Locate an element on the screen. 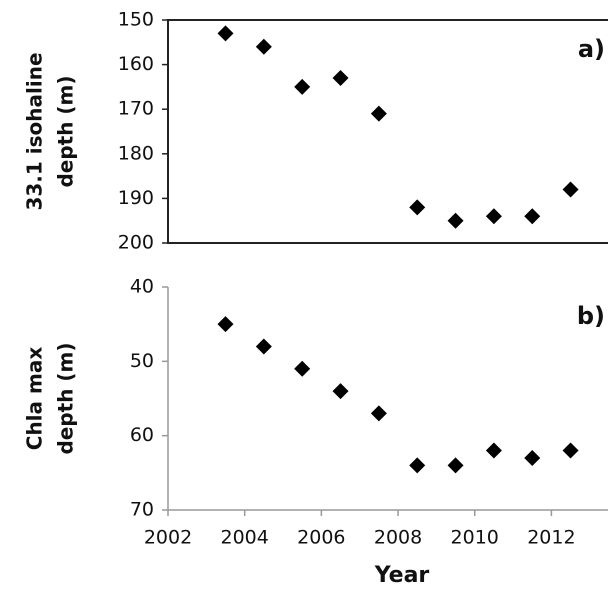  x-tick-label: 2010 is located at coordinates (475, 538).